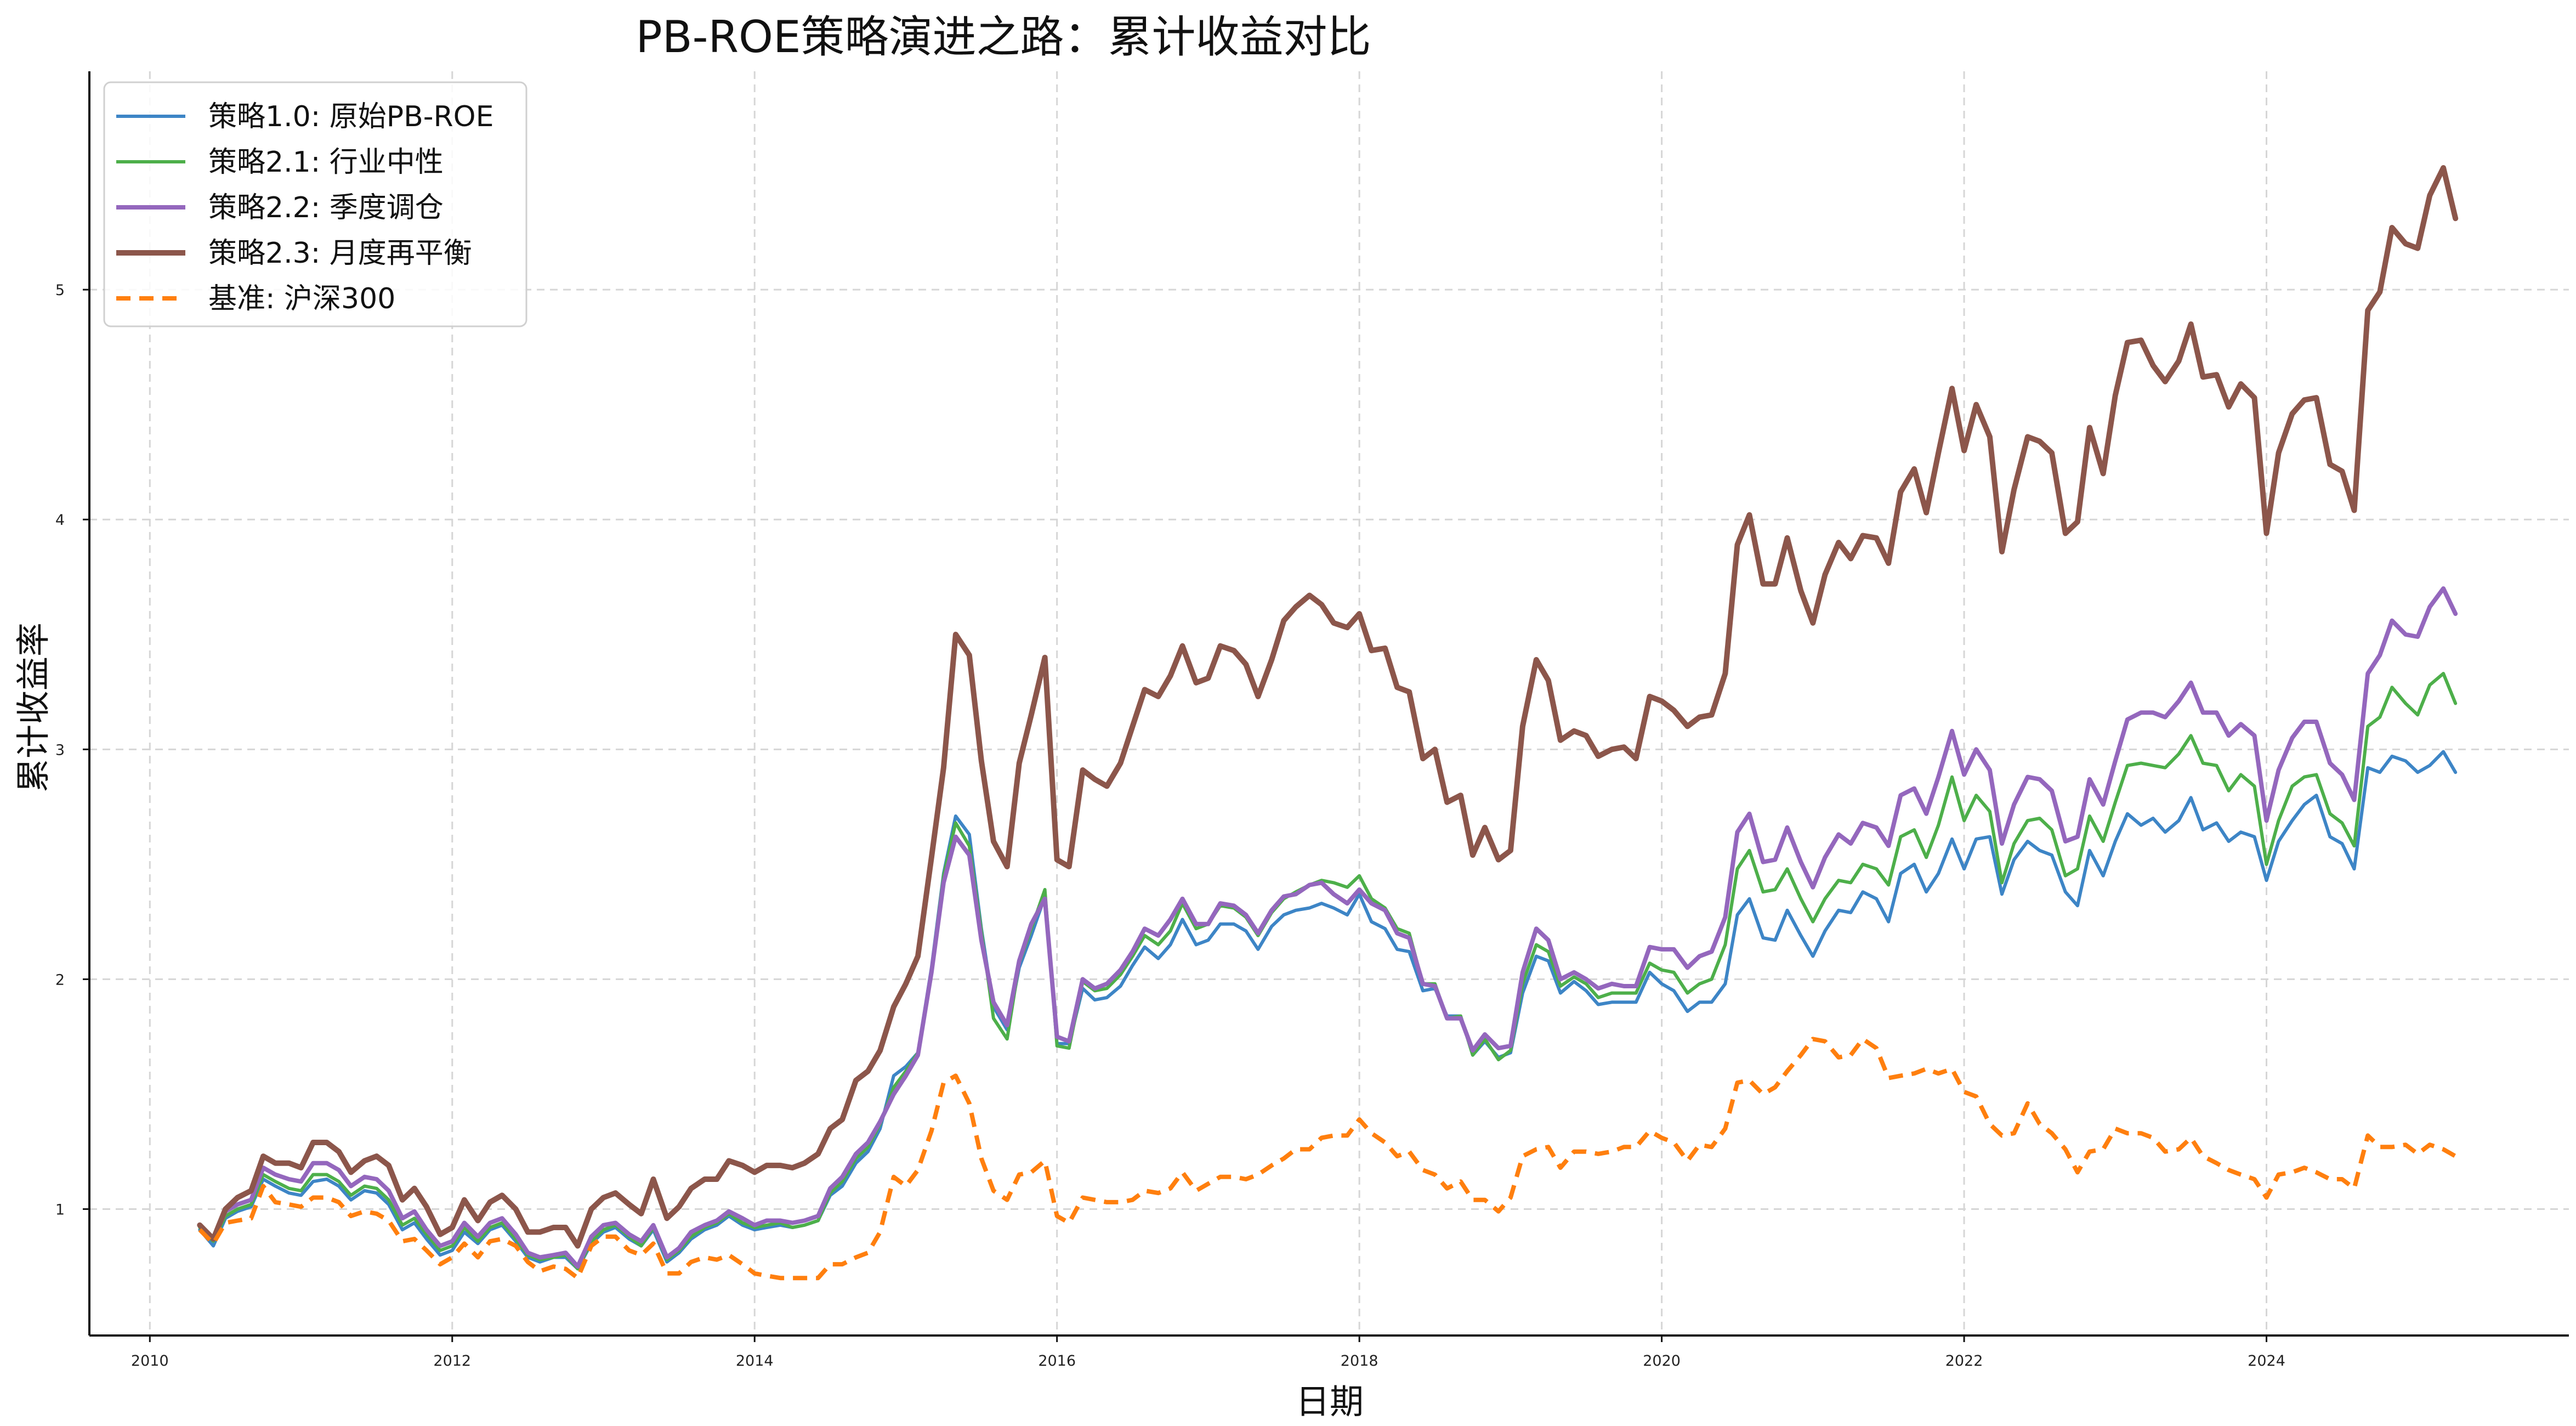  Describe the element at coordinates (301, 298) in the screenshot. I see `legend-label: 基准: 沪深300` at that location.